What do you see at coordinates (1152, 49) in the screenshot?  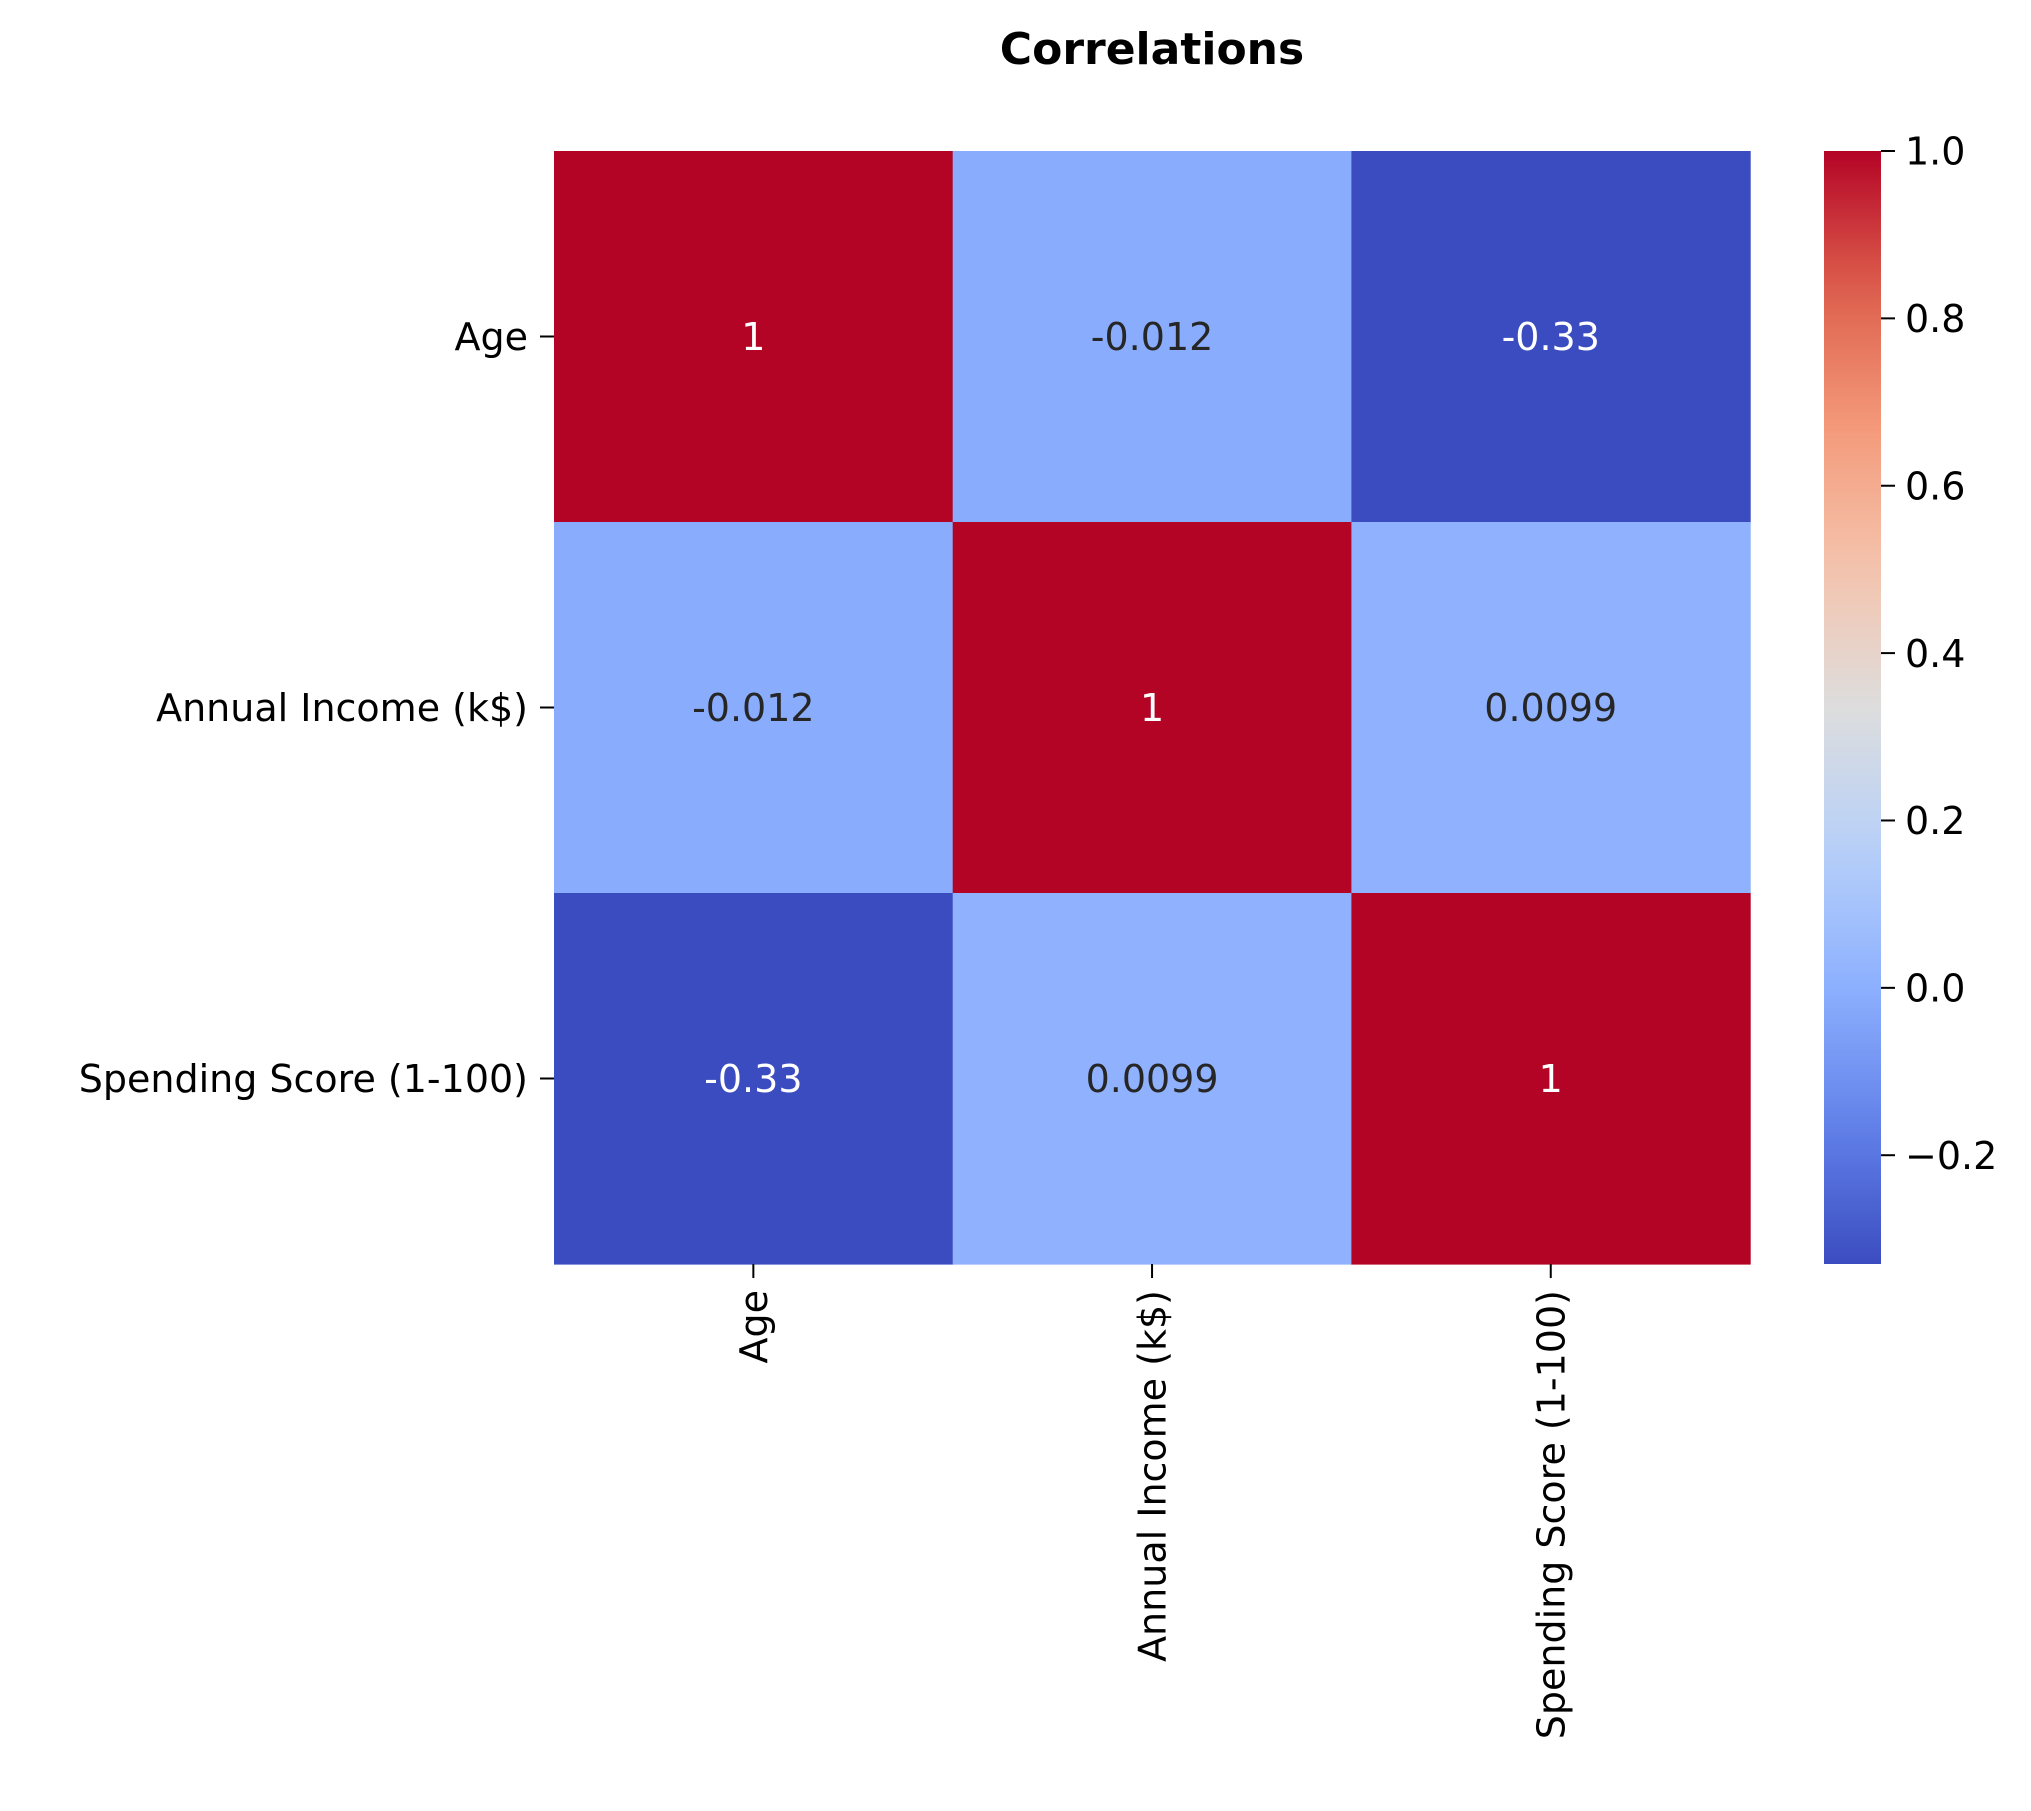 I see `chart-title: Correlations` at bounding box center [1152, 49].